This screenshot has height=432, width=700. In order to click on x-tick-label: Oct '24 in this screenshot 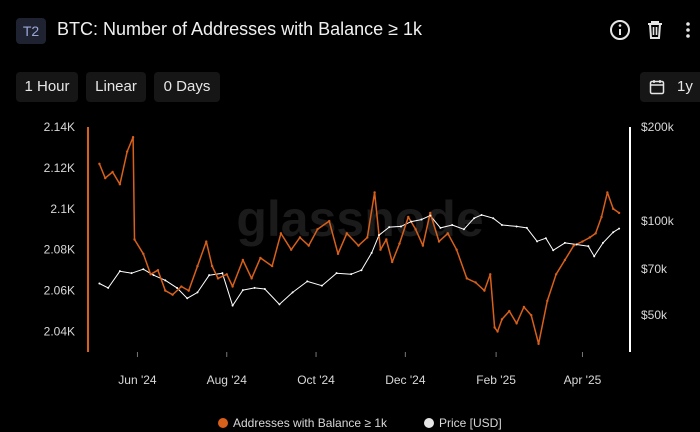, I will do `click(316, 380)`.